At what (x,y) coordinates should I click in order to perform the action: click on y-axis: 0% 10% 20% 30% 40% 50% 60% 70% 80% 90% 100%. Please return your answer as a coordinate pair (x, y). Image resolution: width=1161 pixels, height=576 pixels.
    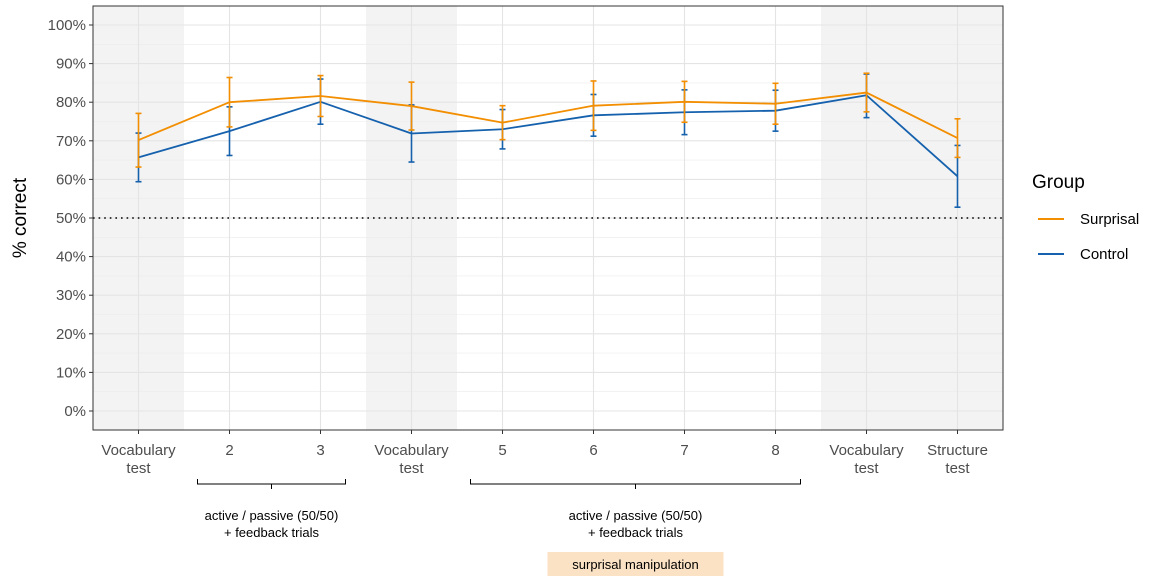
    Looking at the image, I should click on (70, 218).